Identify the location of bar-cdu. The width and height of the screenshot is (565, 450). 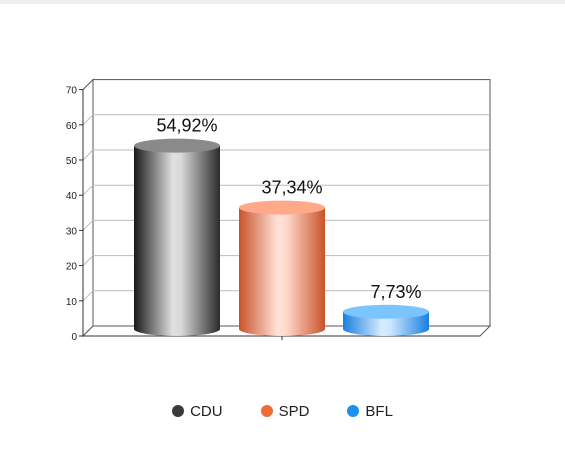
(177, 240).